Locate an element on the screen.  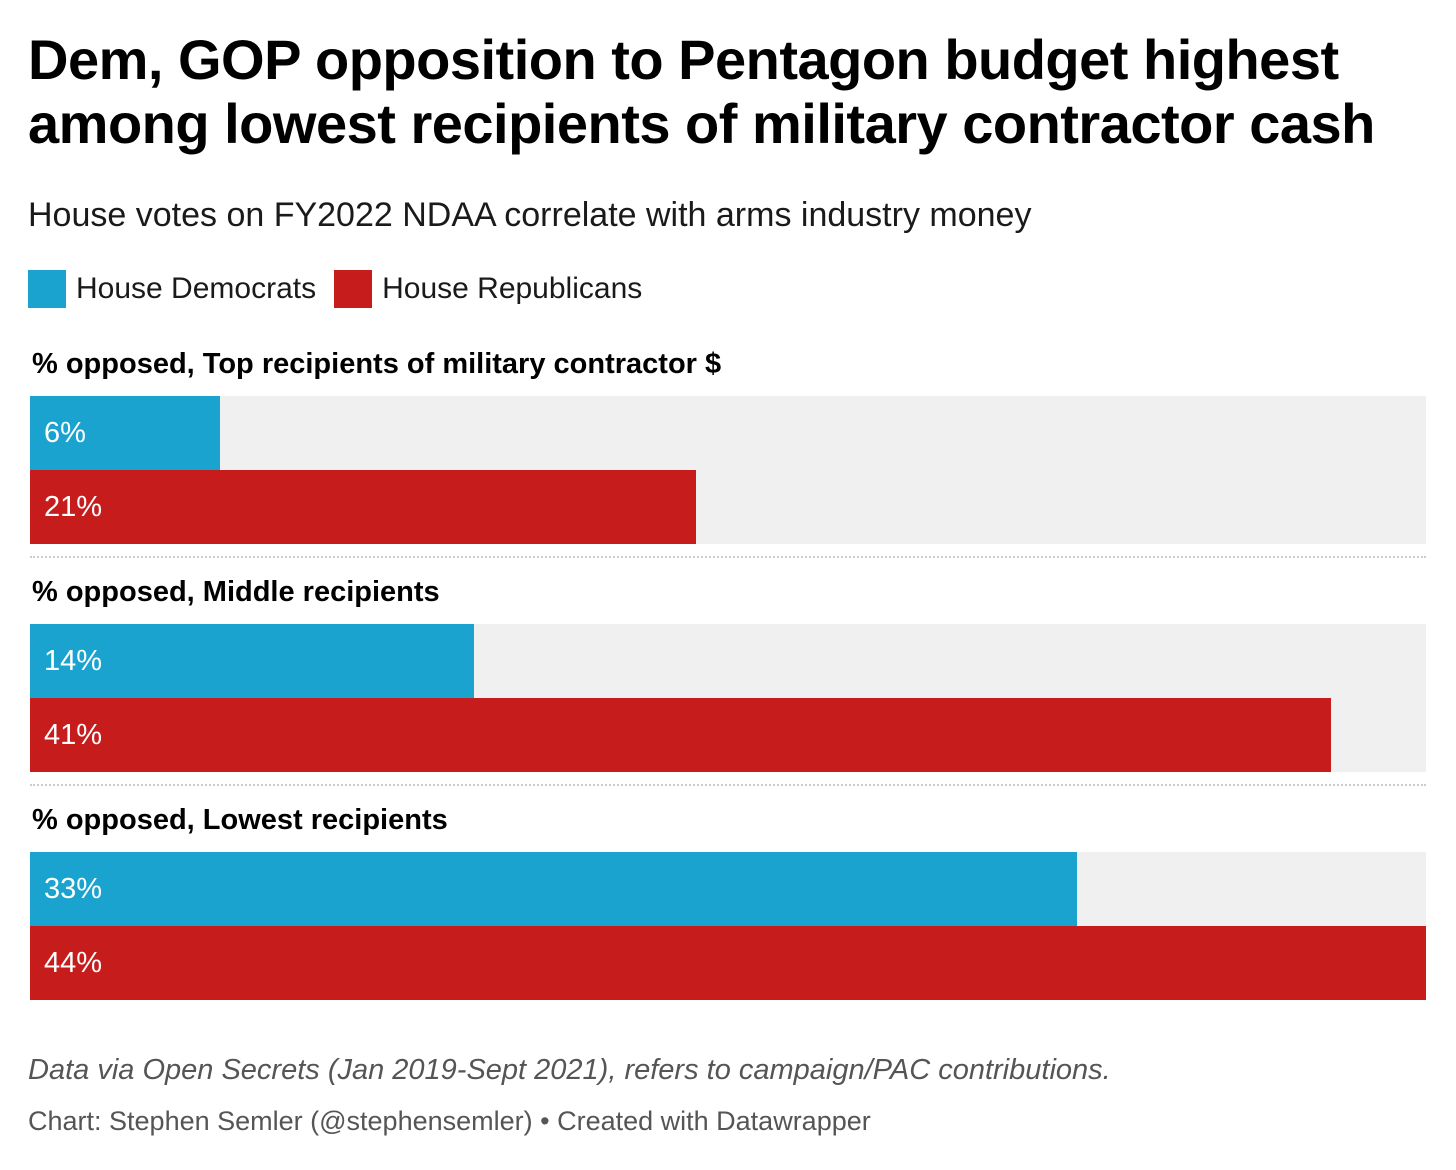
bar-track-middle-democrats: 14% is located at coordinates (728, 661).